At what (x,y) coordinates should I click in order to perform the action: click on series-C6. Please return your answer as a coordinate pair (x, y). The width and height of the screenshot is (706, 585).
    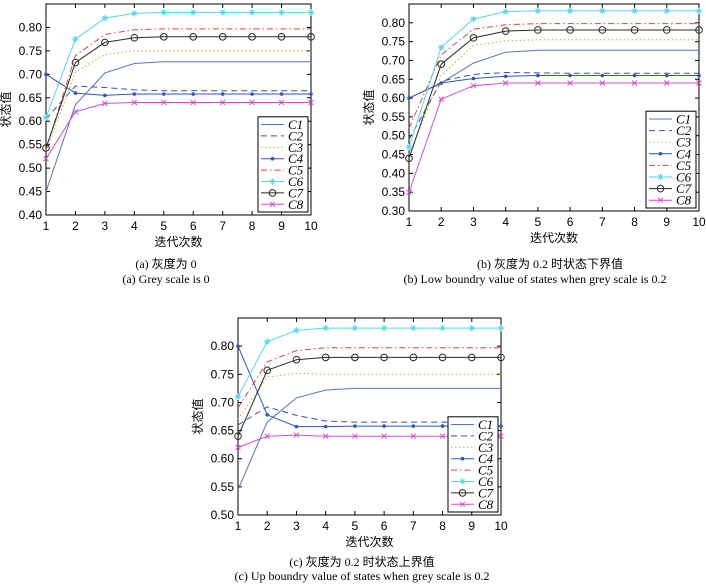
    Looking at the image, I should click on (178, 65).